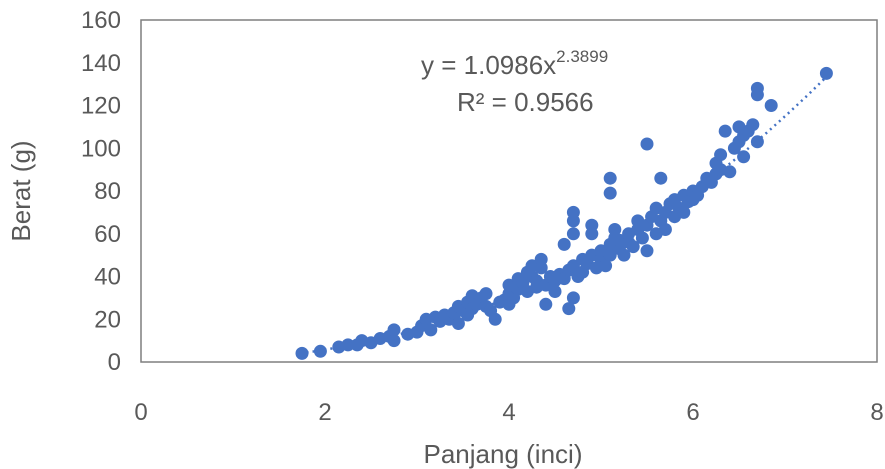 The height and width of the screenshot is (469, 885). What do you see at coordinates (107, 319) in the screenshot?
I see `y-tick-label: 20` at bounding box center [107, 319].